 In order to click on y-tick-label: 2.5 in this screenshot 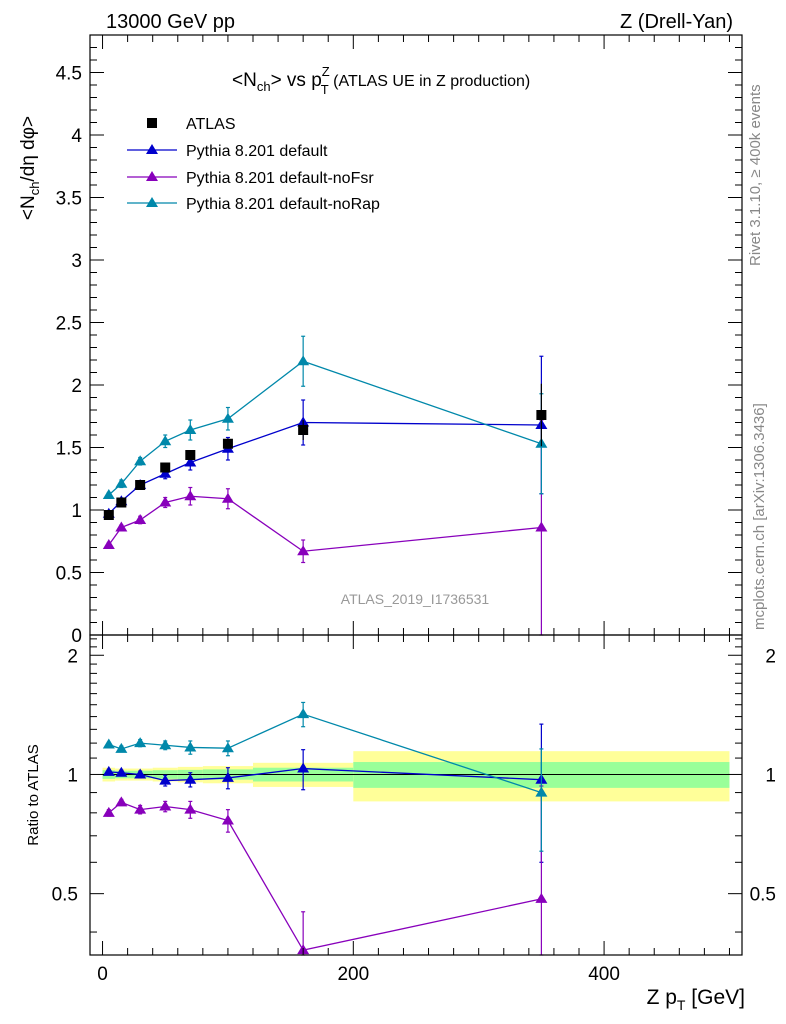, I will do `click(69, 324)`.